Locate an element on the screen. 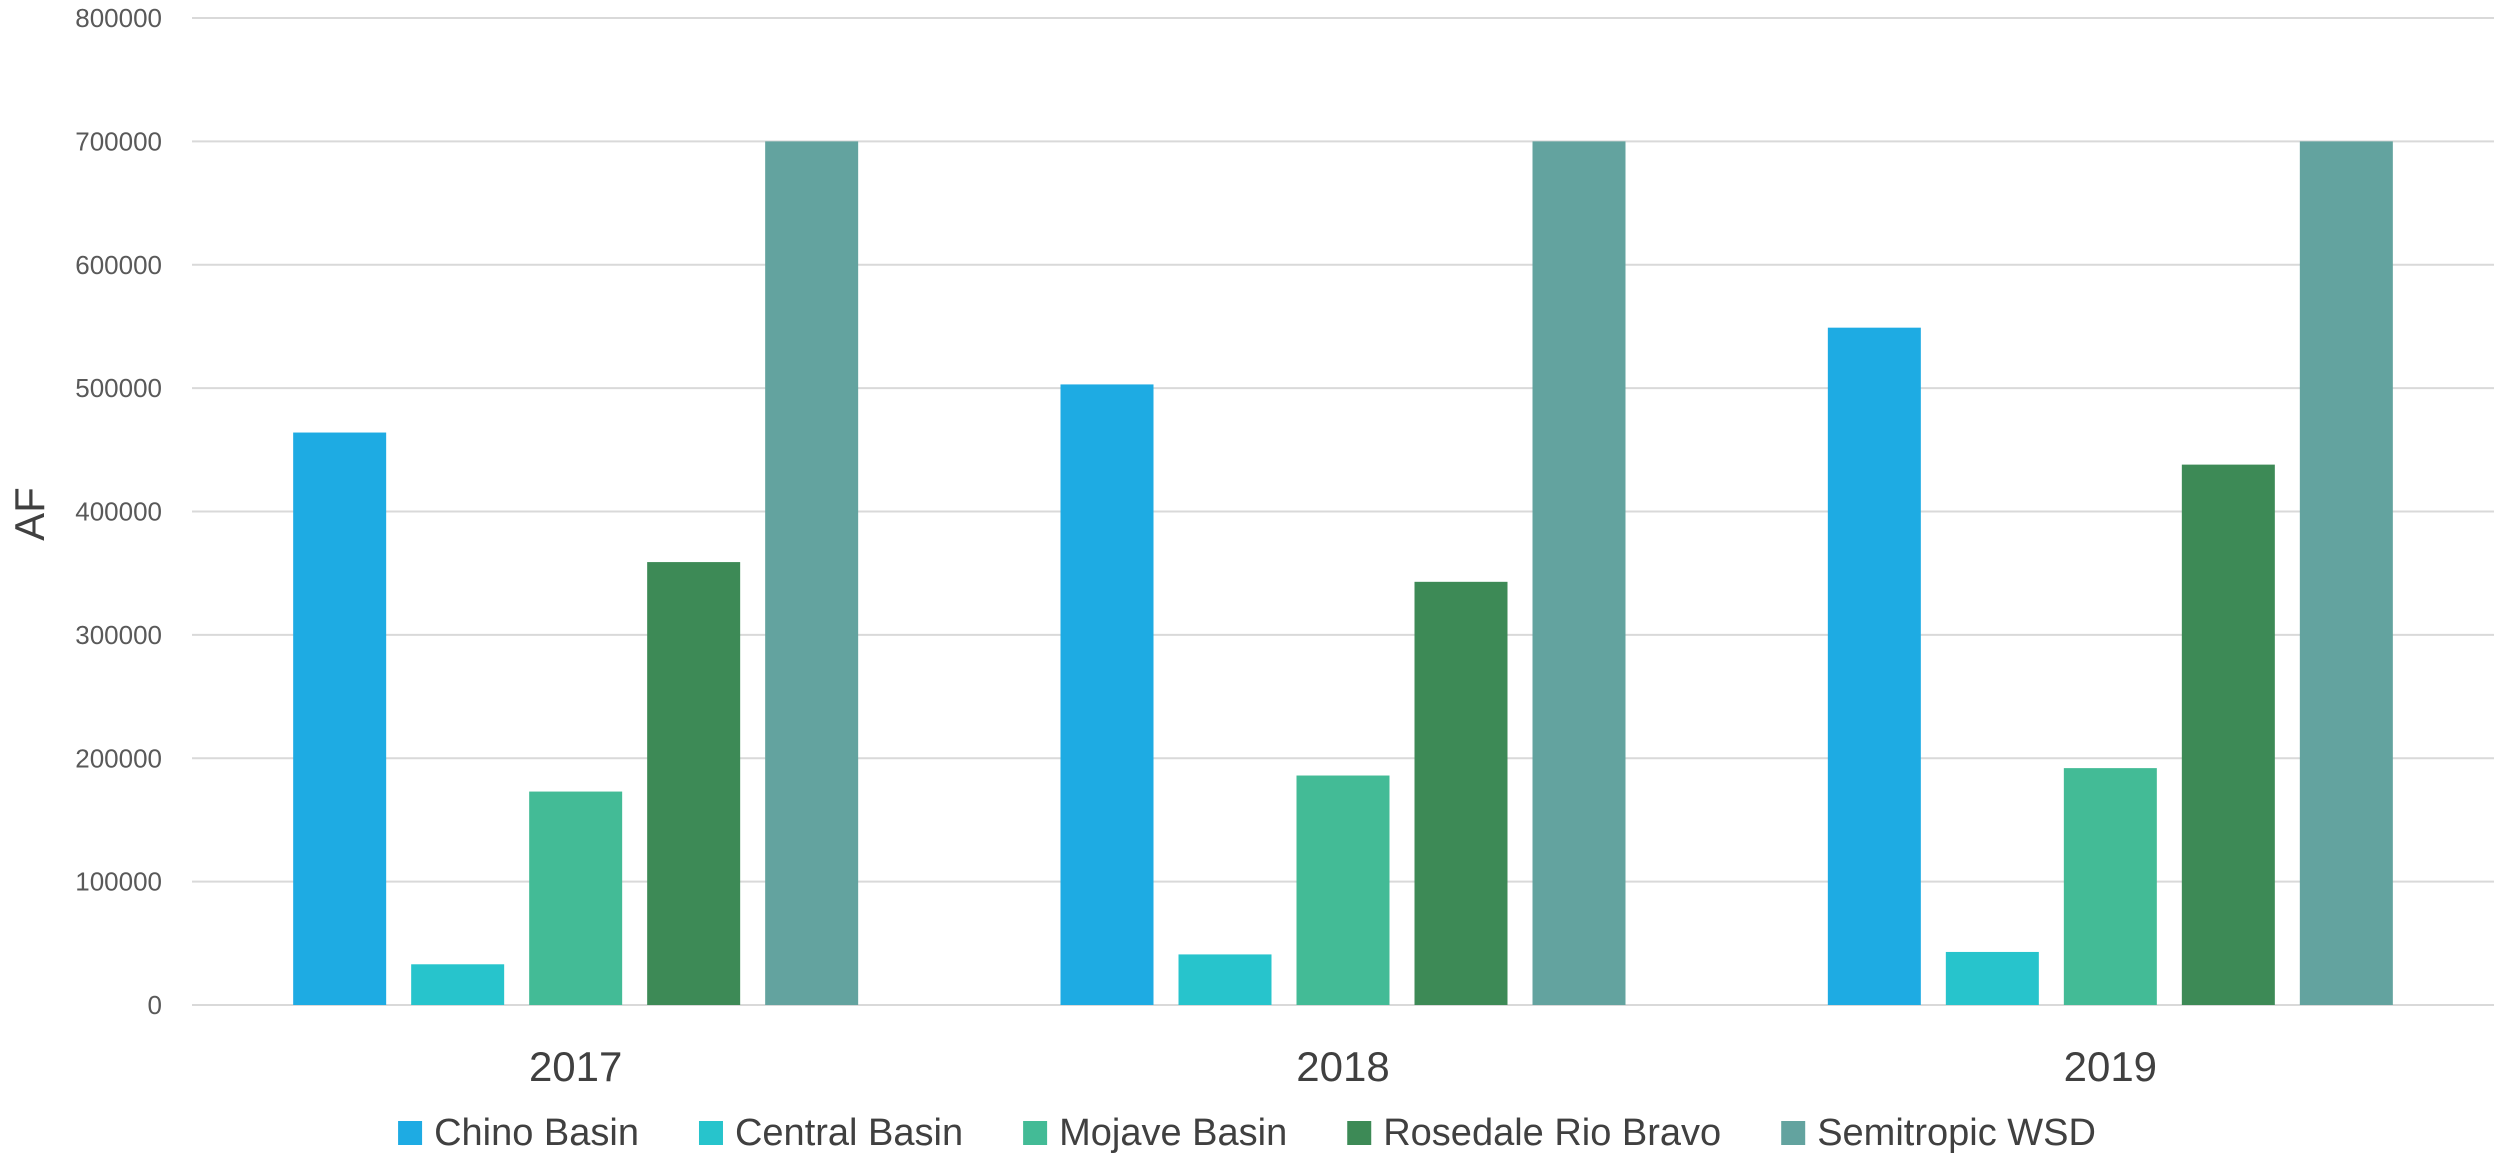 This screenshot has height=1167, width=2494. bar-rosedale-rio-bravo-2019 is located at coordinates (2228, 734).